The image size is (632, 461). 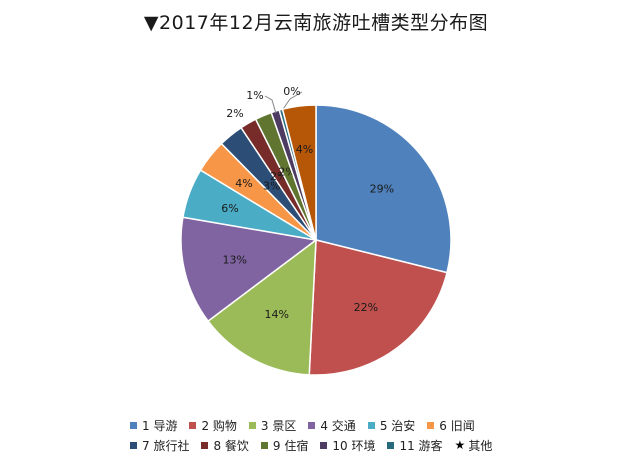 I want to click on legend-item: 7 旅行社, so click(x=159, y=445).